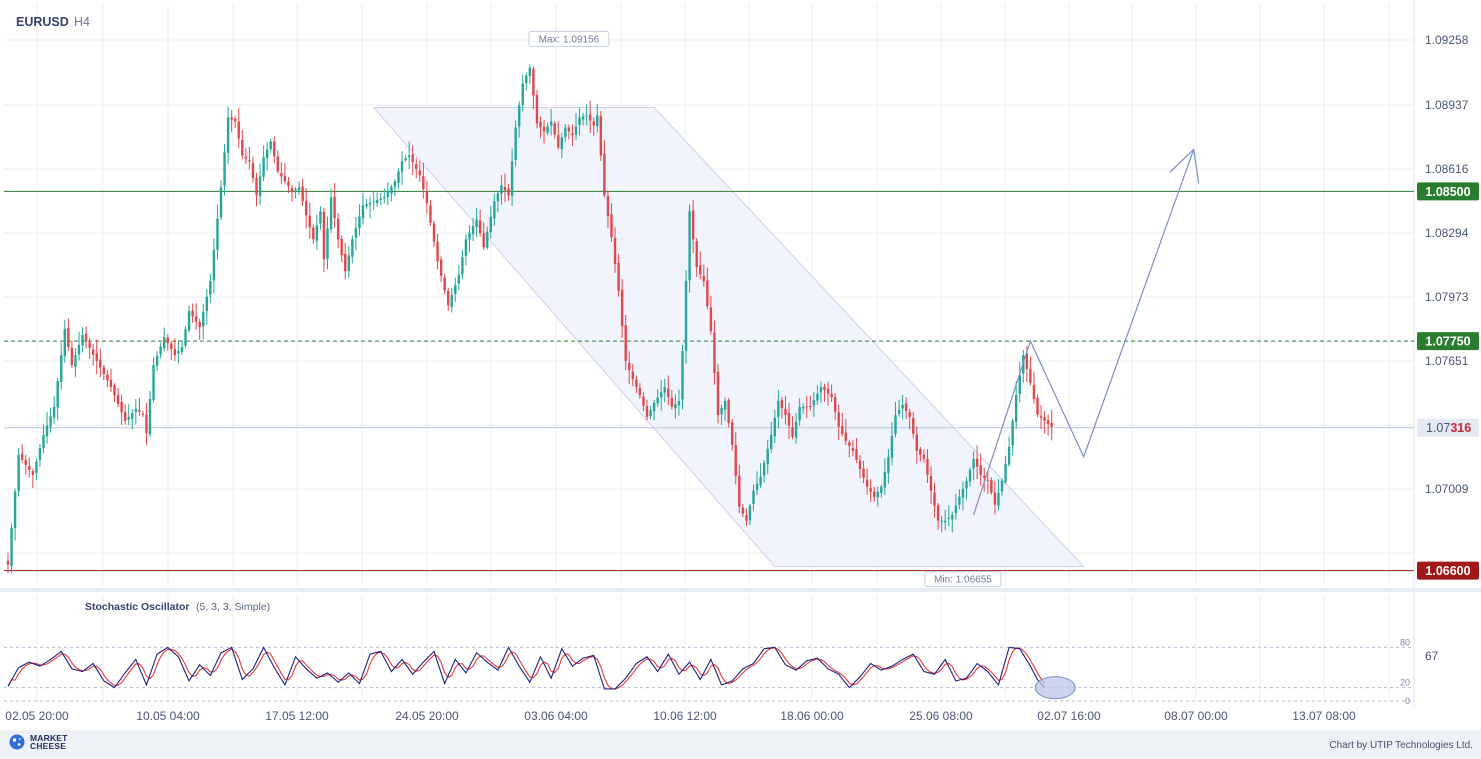  What do you see at coordinates (1448, 570) in the screenshot?
I see `level-tag: 1.06600` at bounding box center [1448, 570].